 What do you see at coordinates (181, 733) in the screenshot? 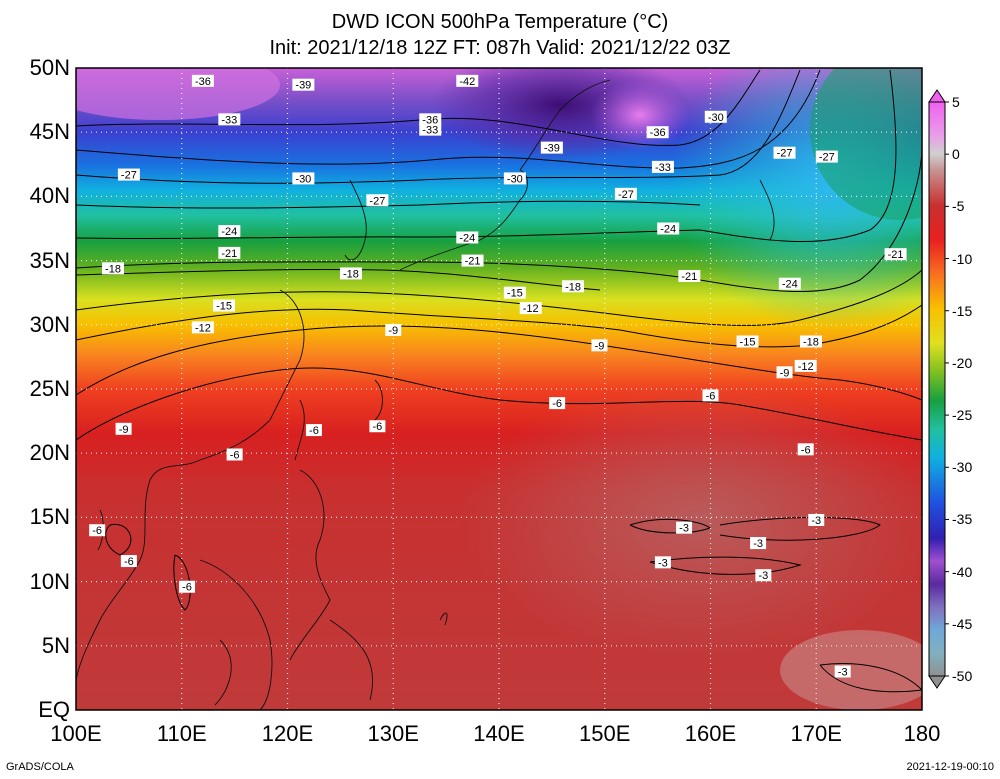
I see `lon-tick-label: 110E` at bounding box center [181, 733].